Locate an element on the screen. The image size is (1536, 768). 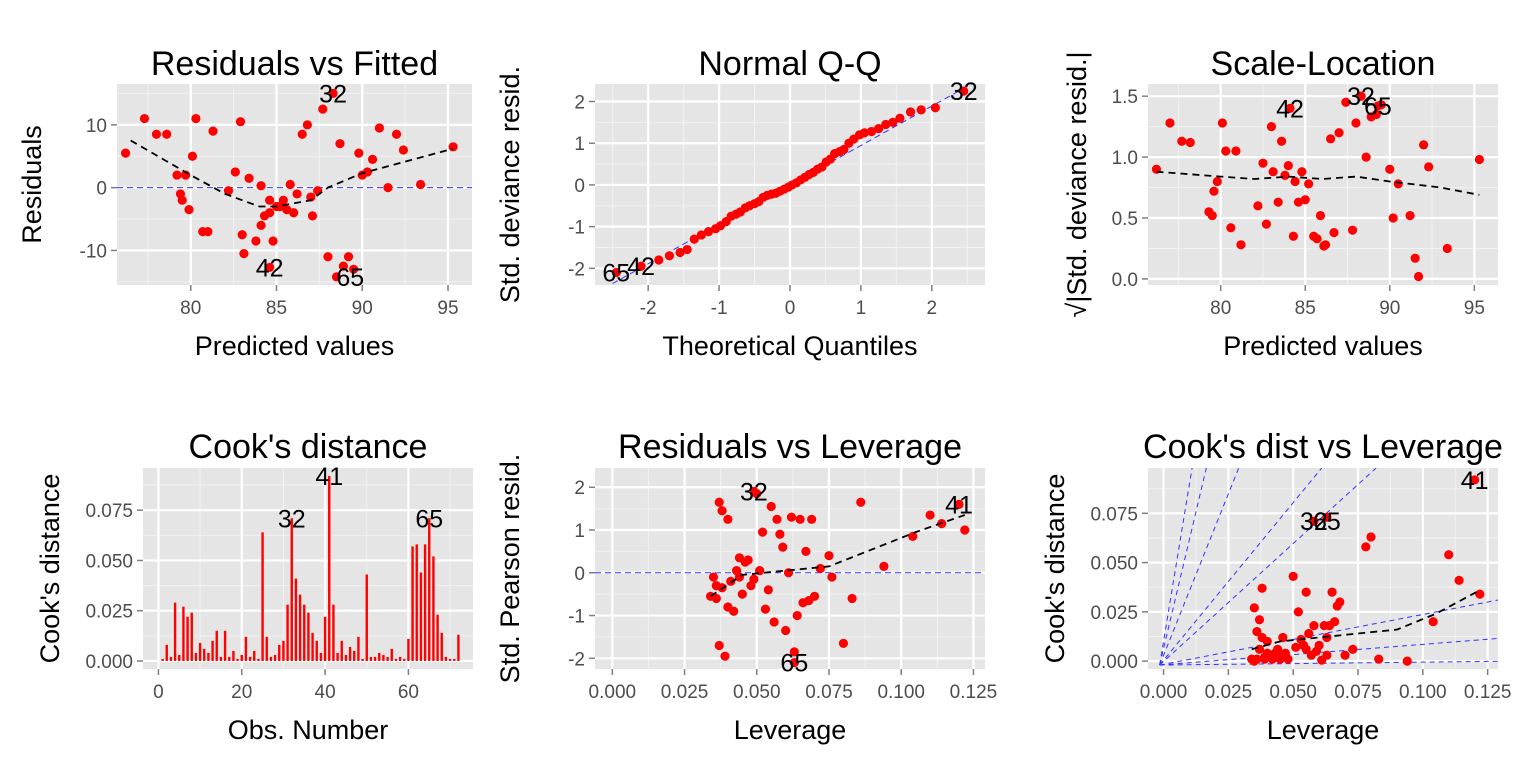
x-axis-title: Leverage is located at coordinates (1323, 730).